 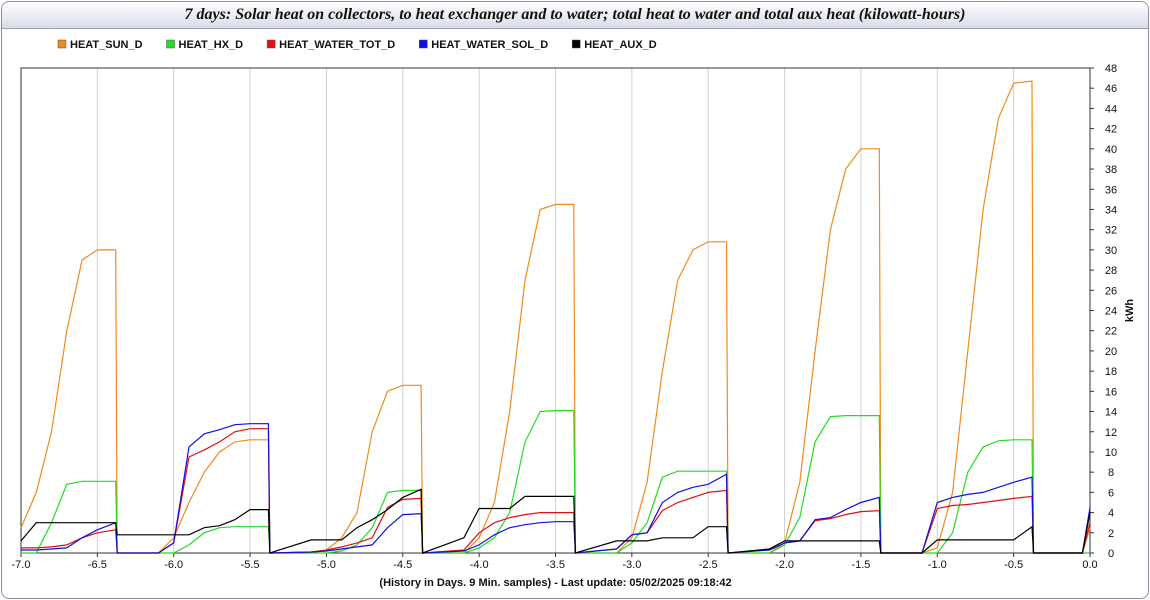 What do you see at coordinates (1111, 332) in the screenshot?
I see `y-tick-label: 22` at bounding box center [1111, 332].